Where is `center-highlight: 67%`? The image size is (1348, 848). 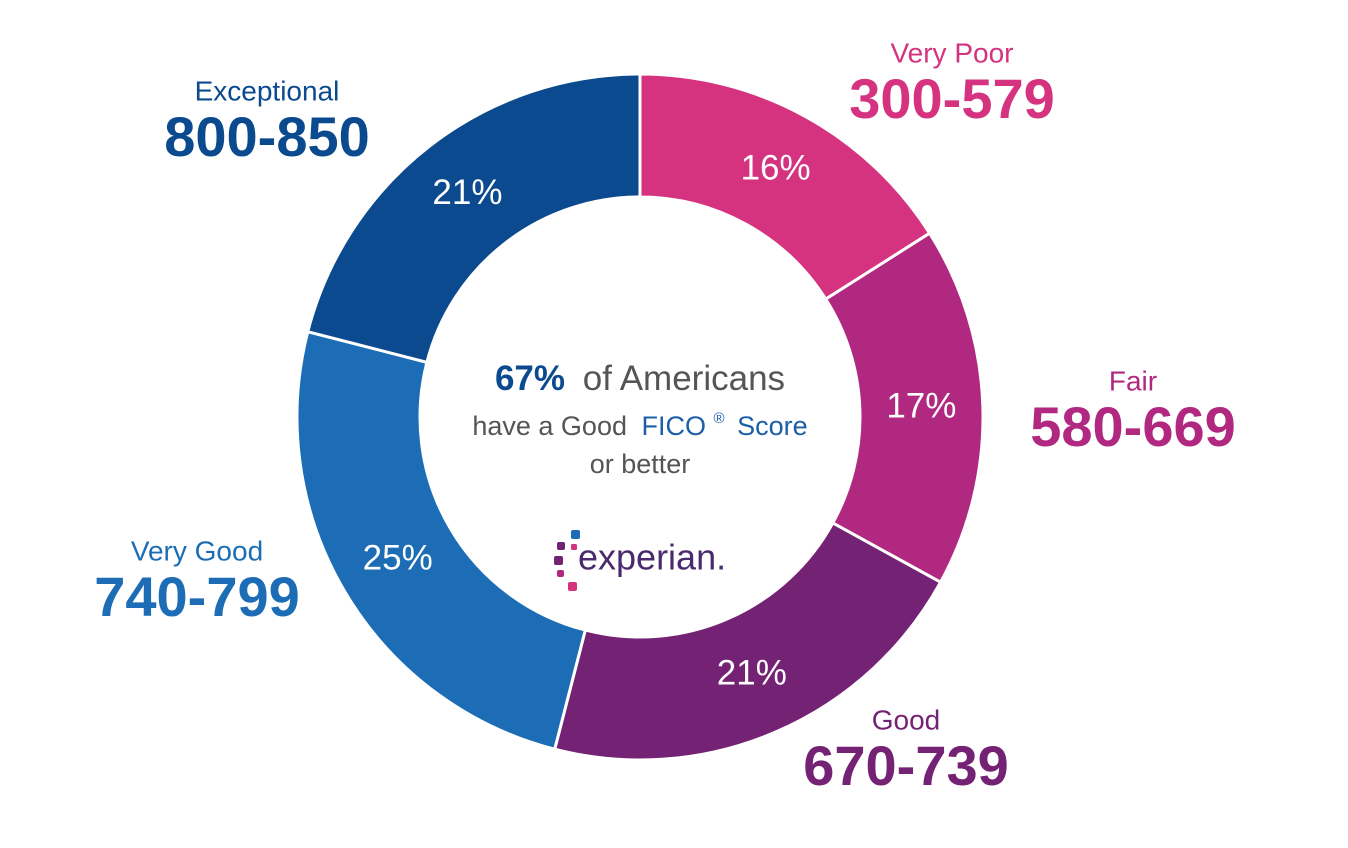 center-highlight: 67% is located at coordinates (530, 378).